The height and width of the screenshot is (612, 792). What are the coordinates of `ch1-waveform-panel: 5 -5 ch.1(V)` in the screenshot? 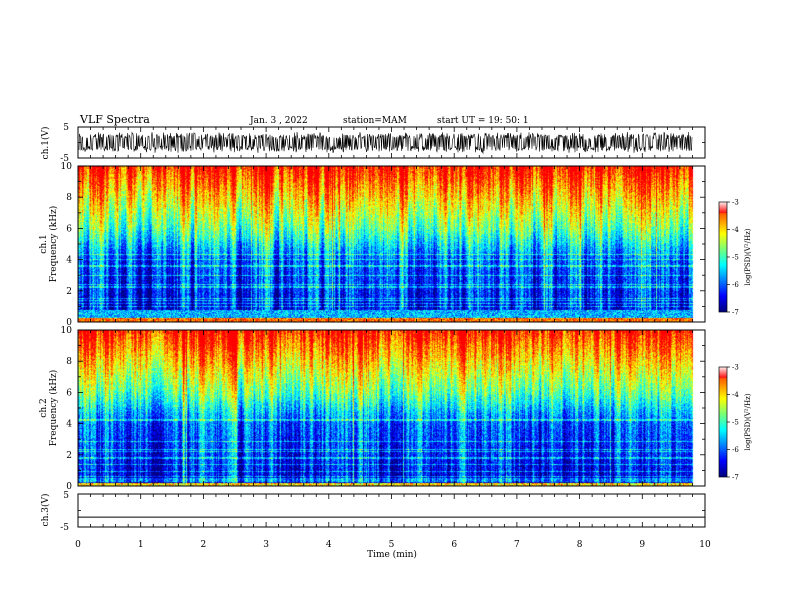 It's located at (373, 143).